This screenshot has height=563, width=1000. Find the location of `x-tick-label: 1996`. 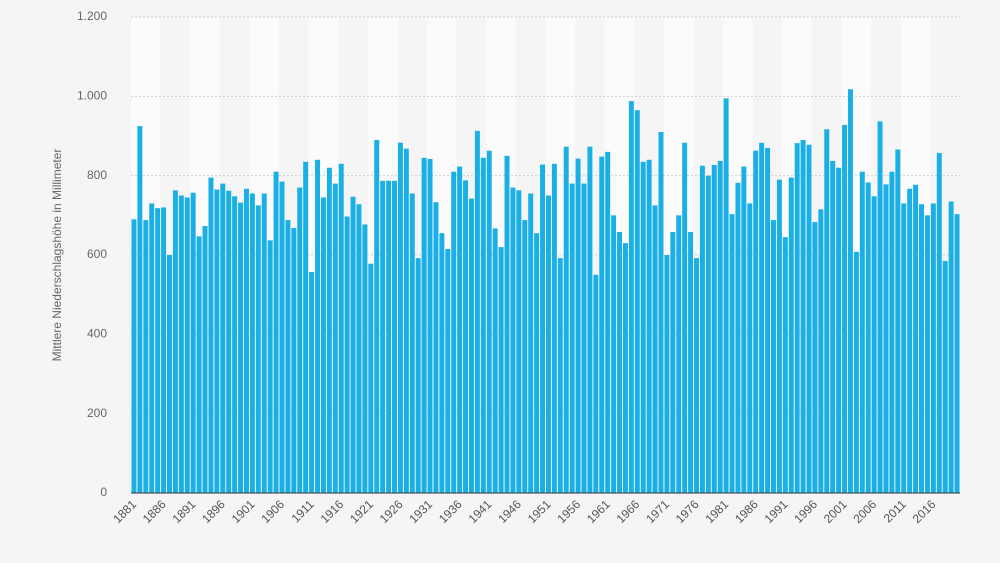

x-tick-label: 1996 is located at coordinates (805, 511).